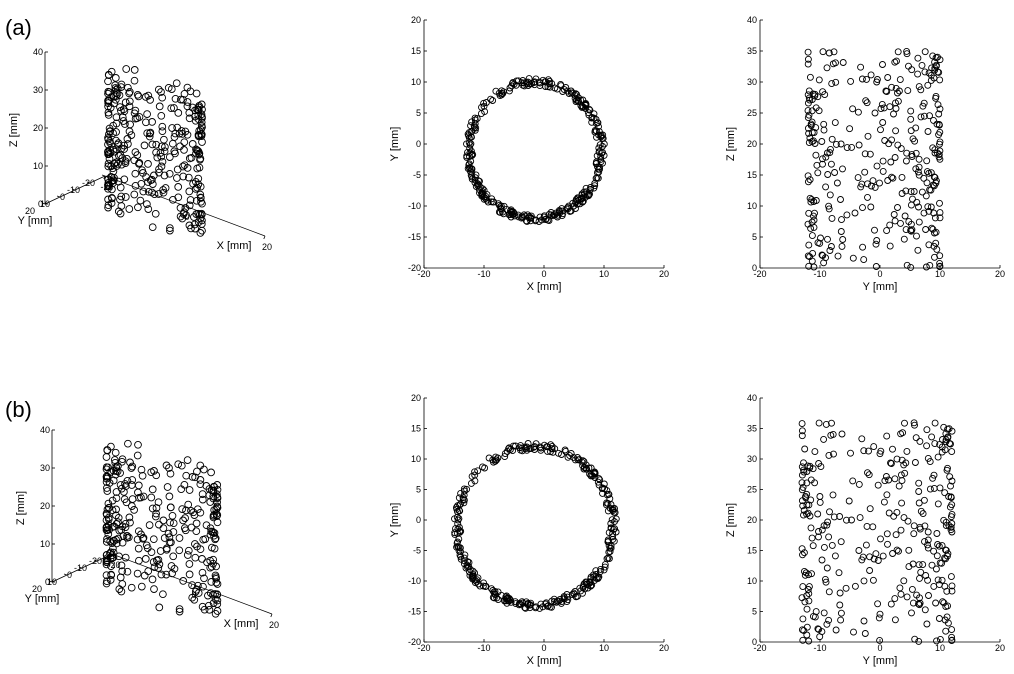 Image resolution: width=1014 pixels, height=674 pixels. What do you see at coordinates (731, 144) in the screenshot?
I see `y-axis-label: Z [mm]` at bounding box center [731, 144].